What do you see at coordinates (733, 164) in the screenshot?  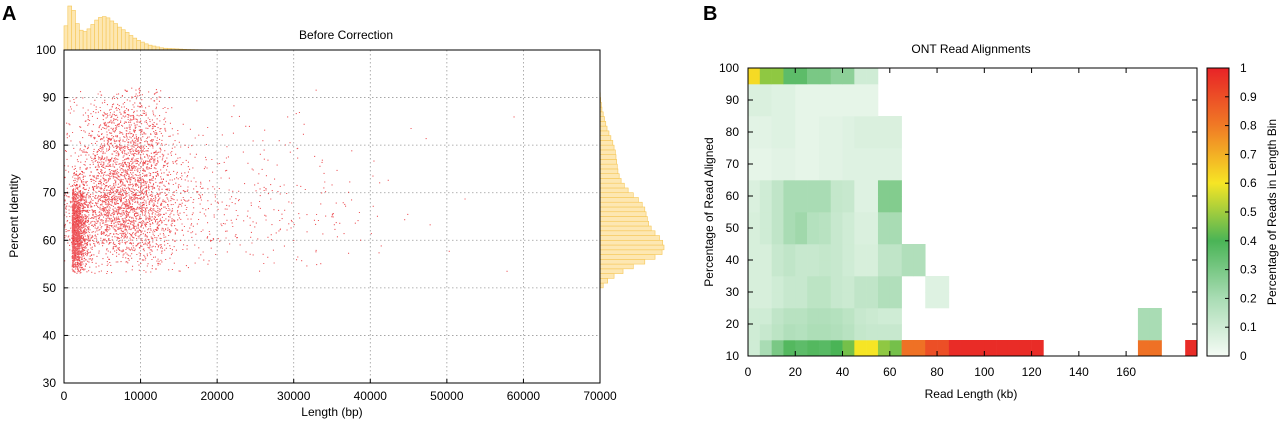 I see `y-tick-label: 70` at bounding box center [733, 164].